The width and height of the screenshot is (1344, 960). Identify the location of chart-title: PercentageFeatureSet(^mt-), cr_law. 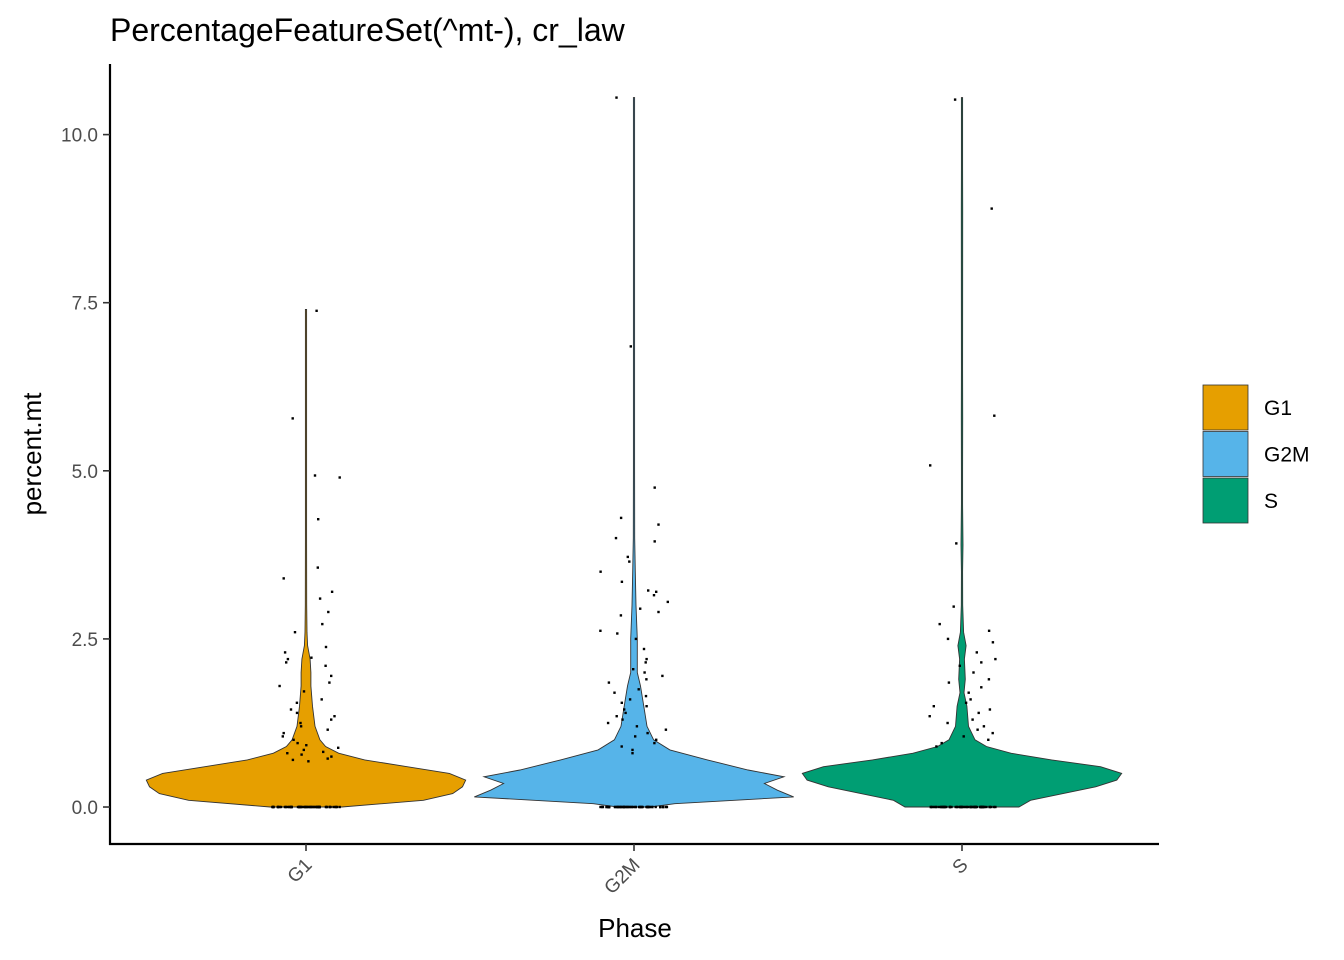
(368, 30).